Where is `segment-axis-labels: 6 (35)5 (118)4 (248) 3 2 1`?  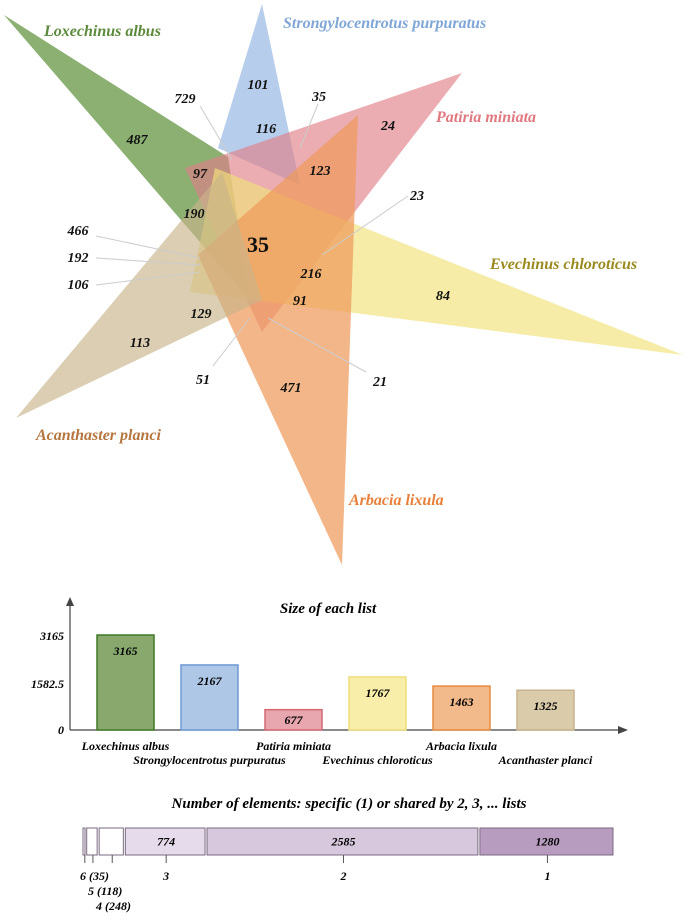
segment-axis-labels: 6 (35)5 (118)4 (248) 3 2 1 is located at coordinates (315, 884).